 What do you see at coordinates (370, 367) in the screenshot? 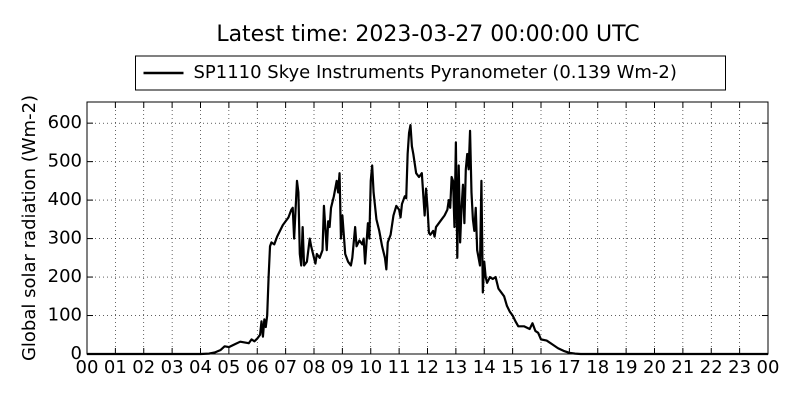
I see `x-tick-label: 10` at bounding box center [370, 367].